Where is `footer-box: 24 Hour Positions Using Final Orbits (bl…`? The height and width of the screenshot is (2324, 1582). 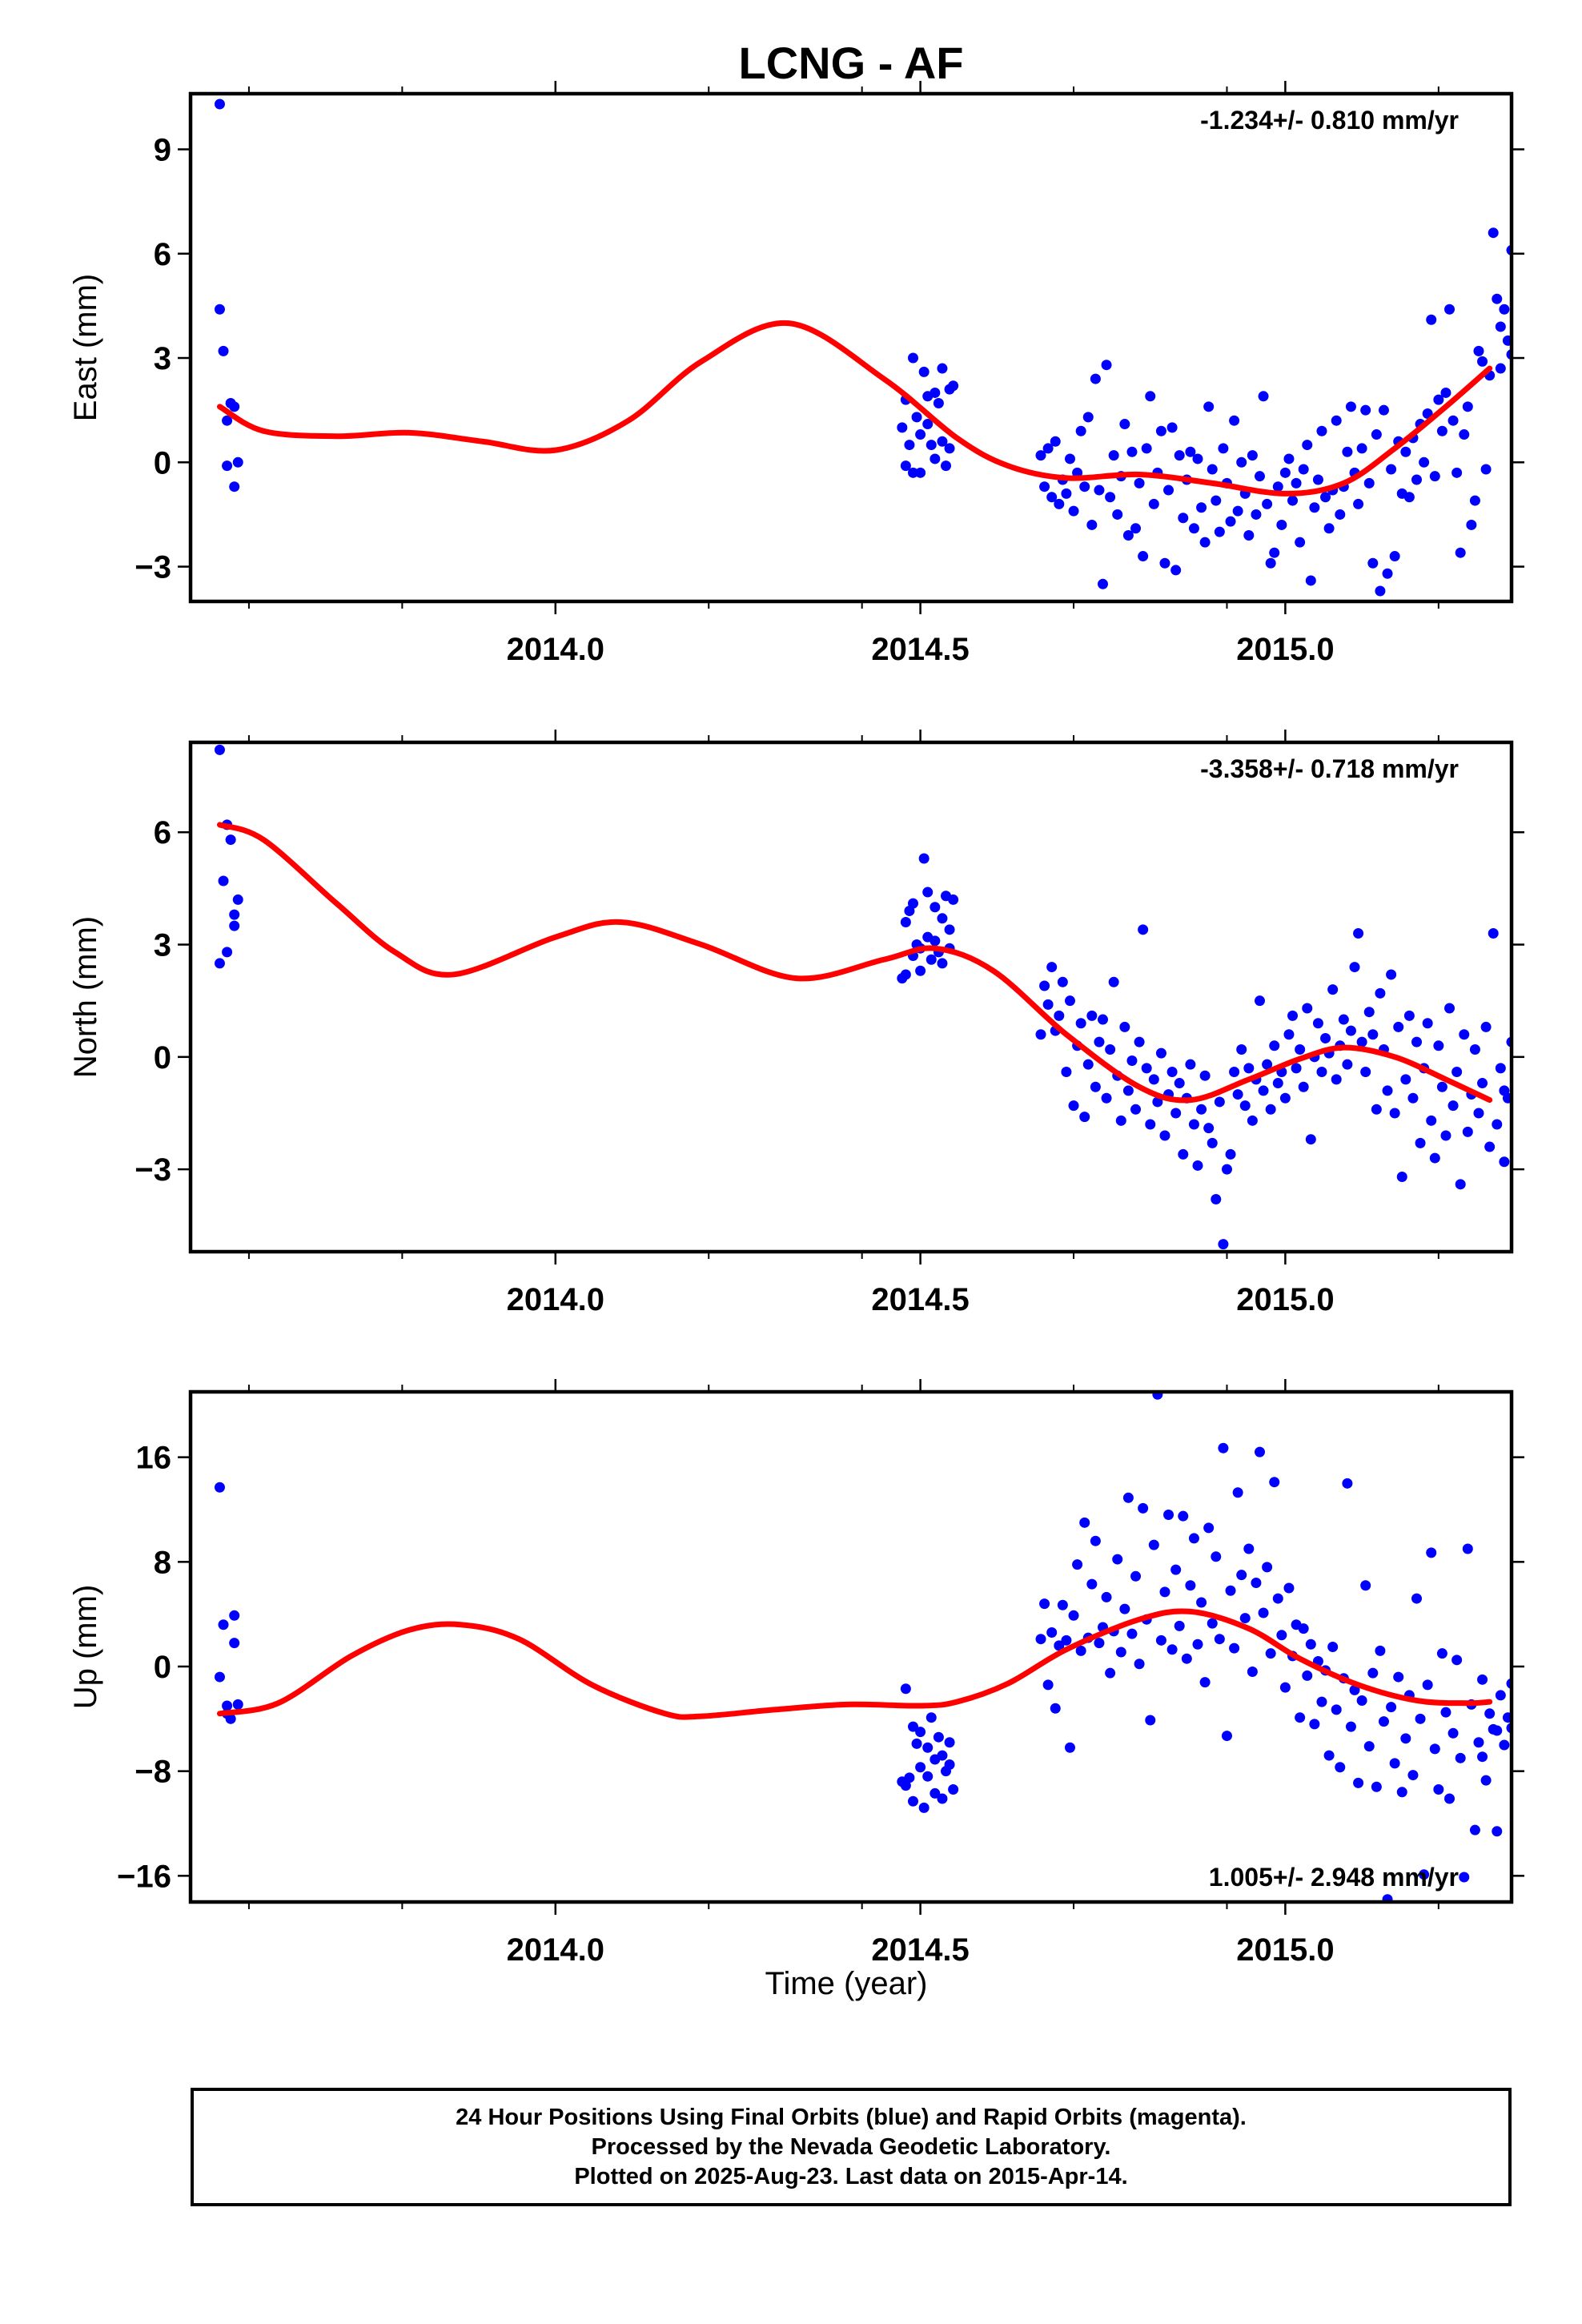
footer-box: 24 Hour Positions Using Final Orbits (bl… is located at coordinates (851, 2147).